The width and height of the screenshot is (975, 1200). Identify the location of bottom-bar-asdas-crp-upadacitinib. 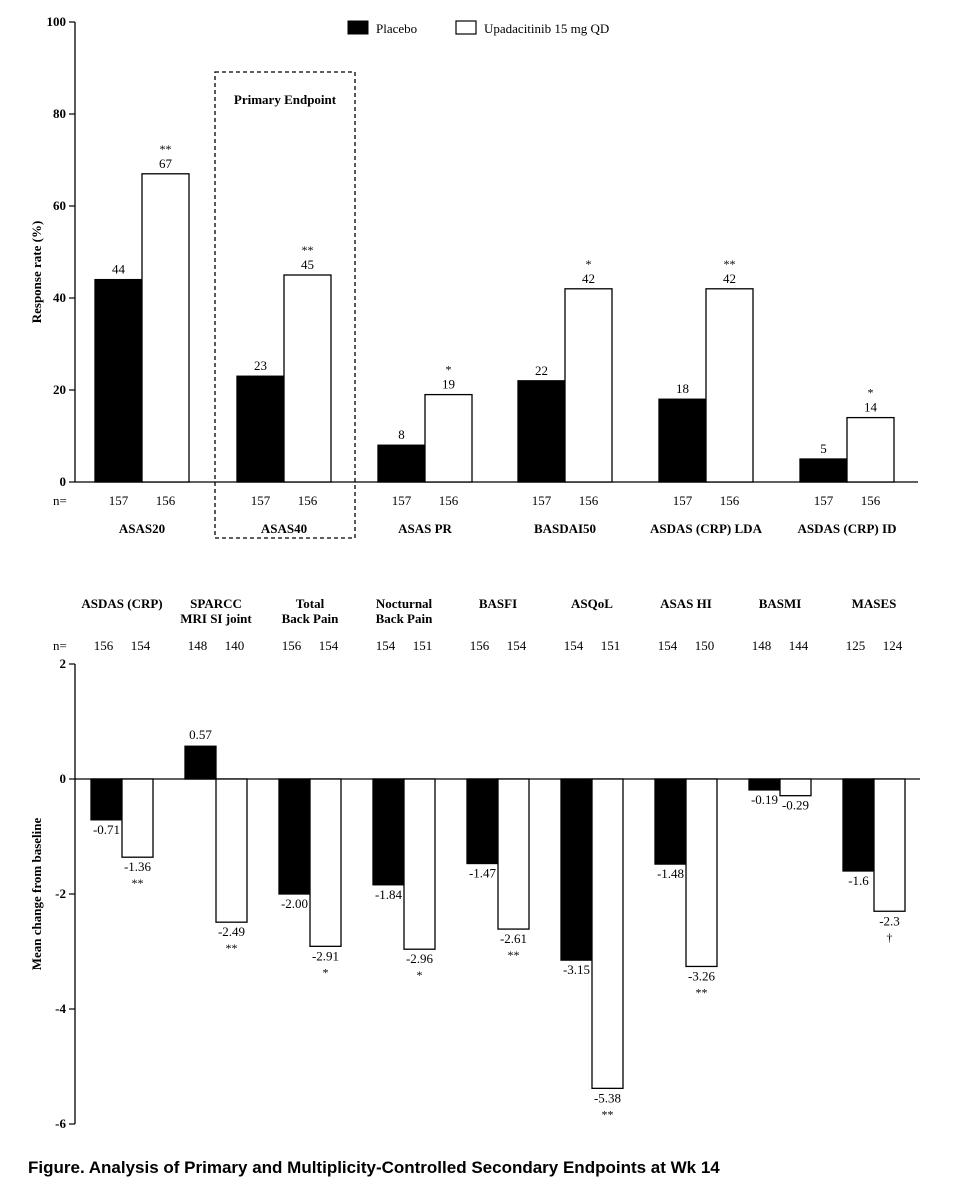
(137, 818).